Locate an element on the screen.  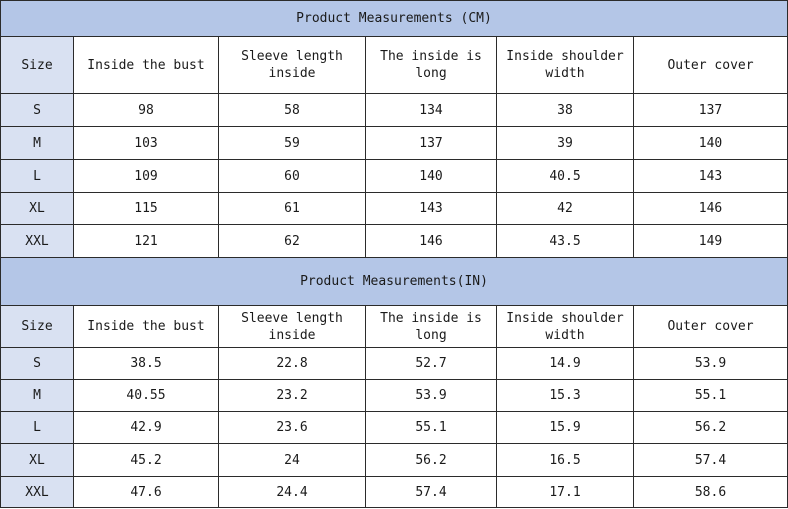
table-row: L 109 60 140 40.5 143 is located at coordinates (394, 176).